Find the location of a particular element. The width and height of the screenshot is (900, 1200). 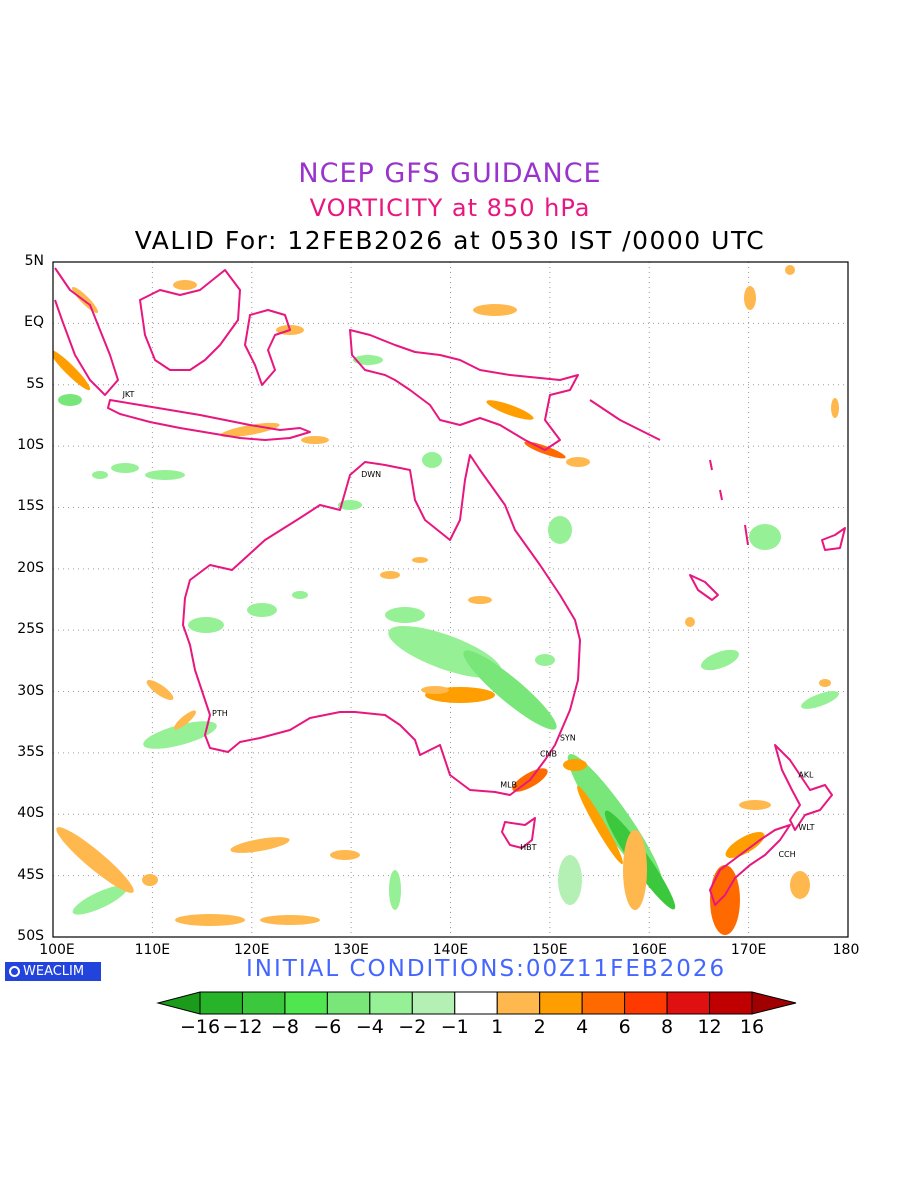

city-label-cnb: CNB is located at coordinates (548, 754).